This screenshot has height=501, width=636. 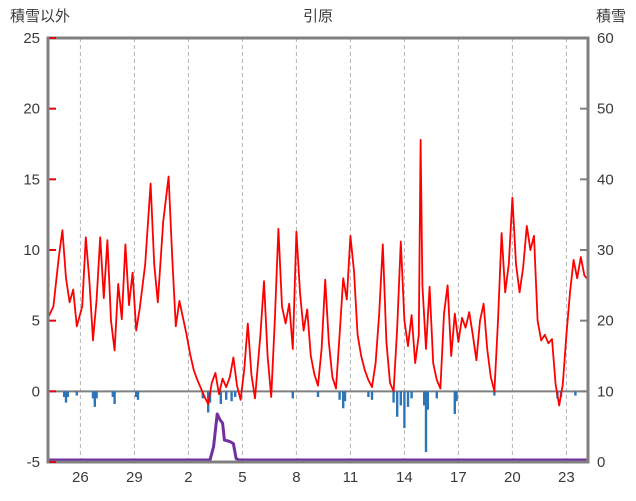 I want to click on x-axis-label: 5, so click(x=242, y=477).